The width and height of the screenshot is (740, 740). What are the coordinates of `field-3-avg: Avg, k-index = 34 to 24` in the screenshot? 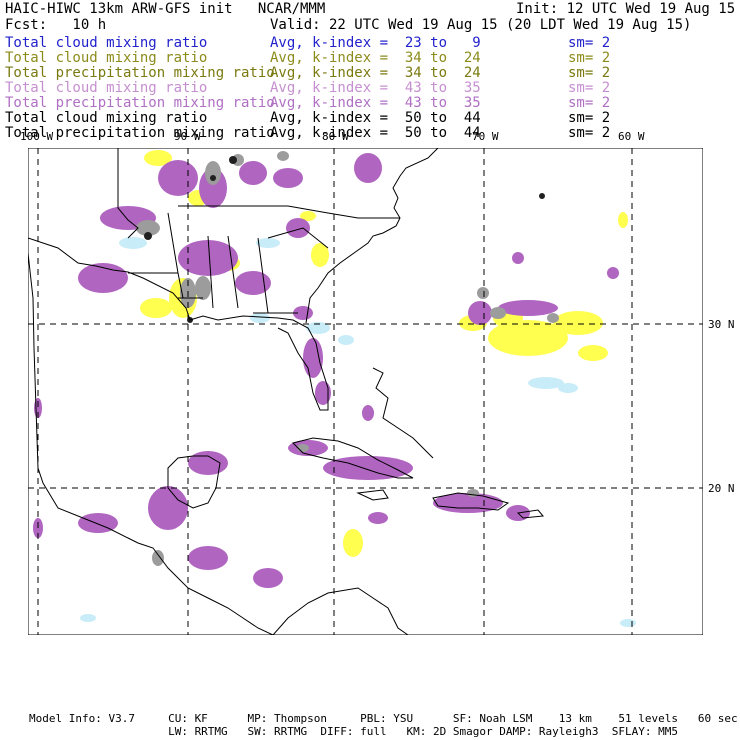 It's located at (375, 73).